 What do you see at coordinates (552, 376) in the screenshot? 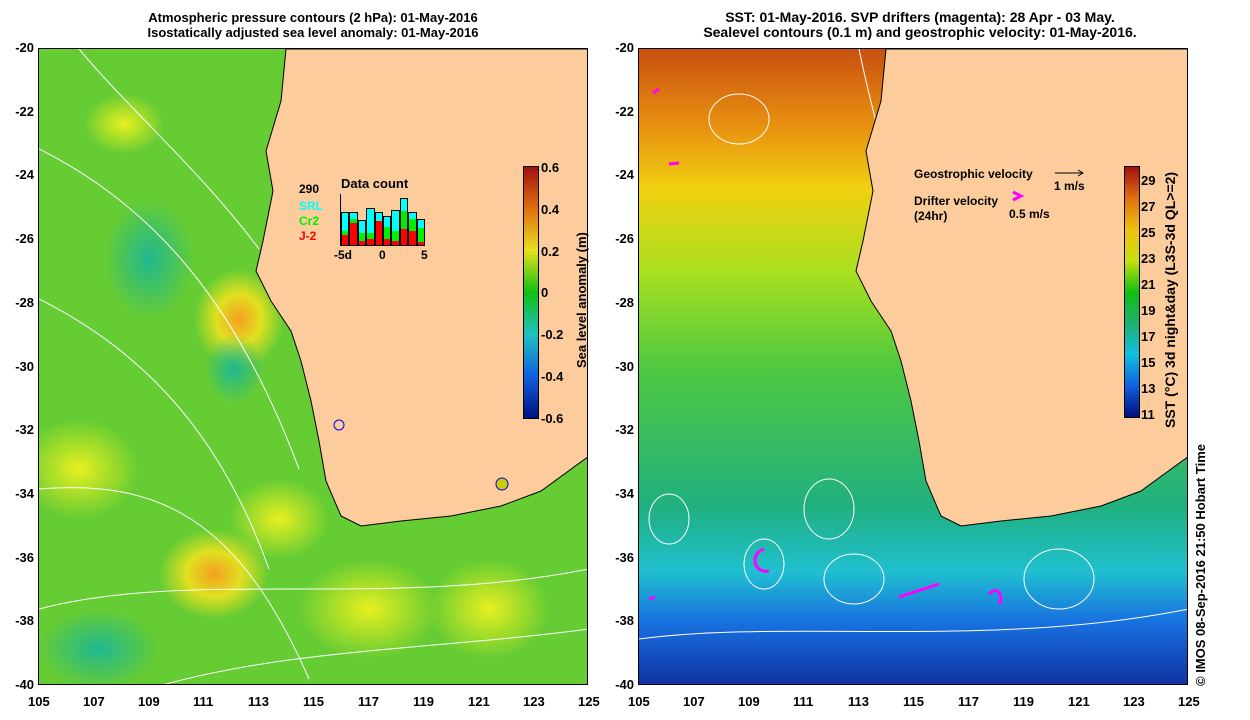
I see `colorbar-tick-label: -0.4` at bounding box center [552, 376].